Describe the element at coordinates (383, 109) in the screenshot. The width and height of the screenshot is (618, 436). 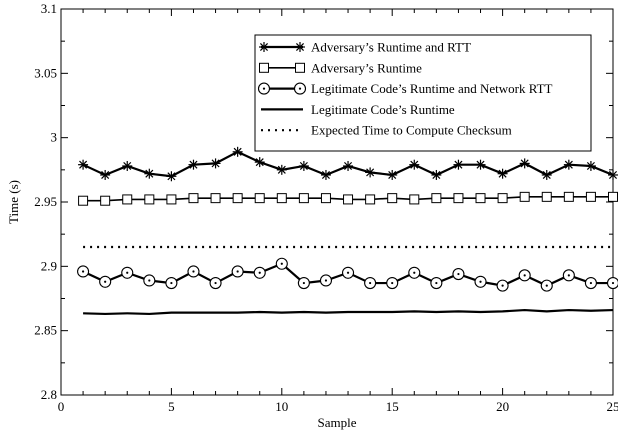
I see `legend-label: Legitimate Code’s Runtime` at that location.